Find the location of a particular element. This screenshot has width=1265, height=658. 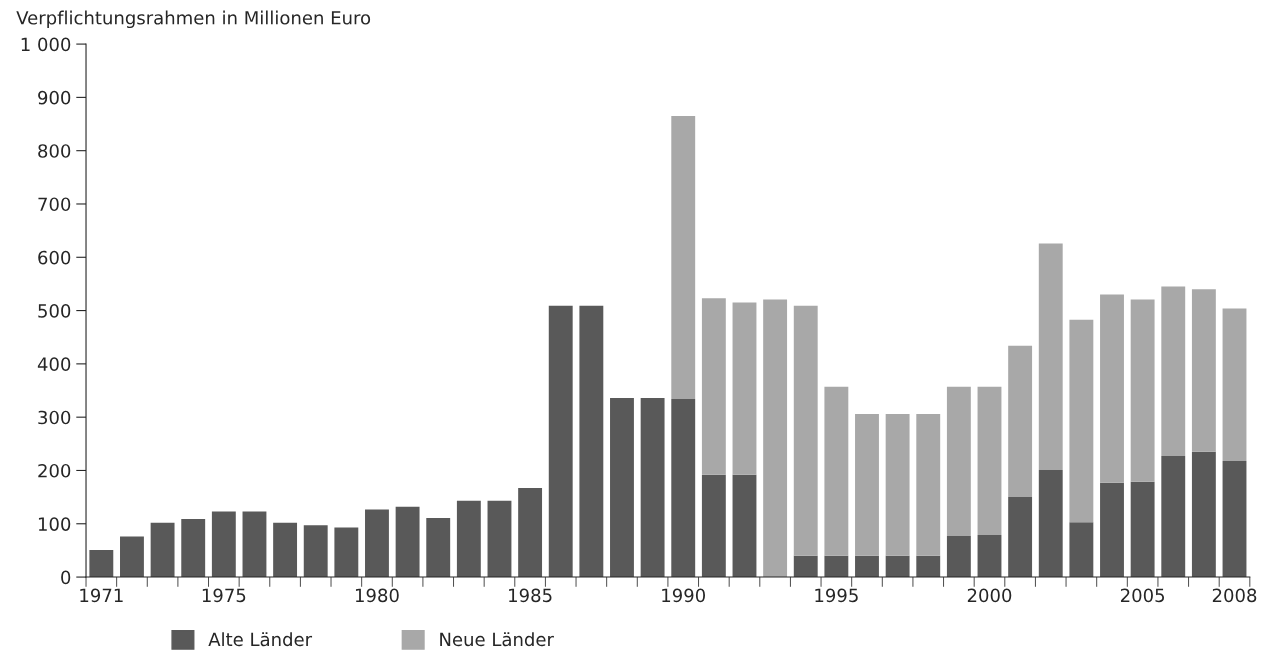

x-tick-label: 1975 is located at coordinates (224, 595).